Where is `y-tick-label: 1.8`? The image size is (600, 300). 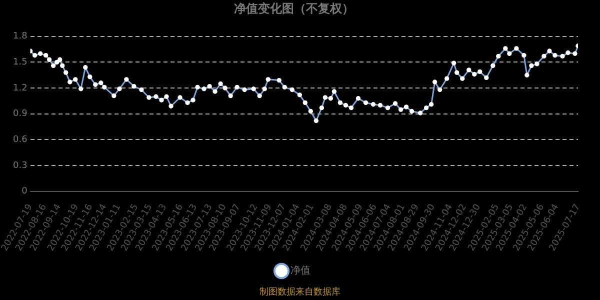 y-tick-label: 1.8 is located at coordinates (20, 37).